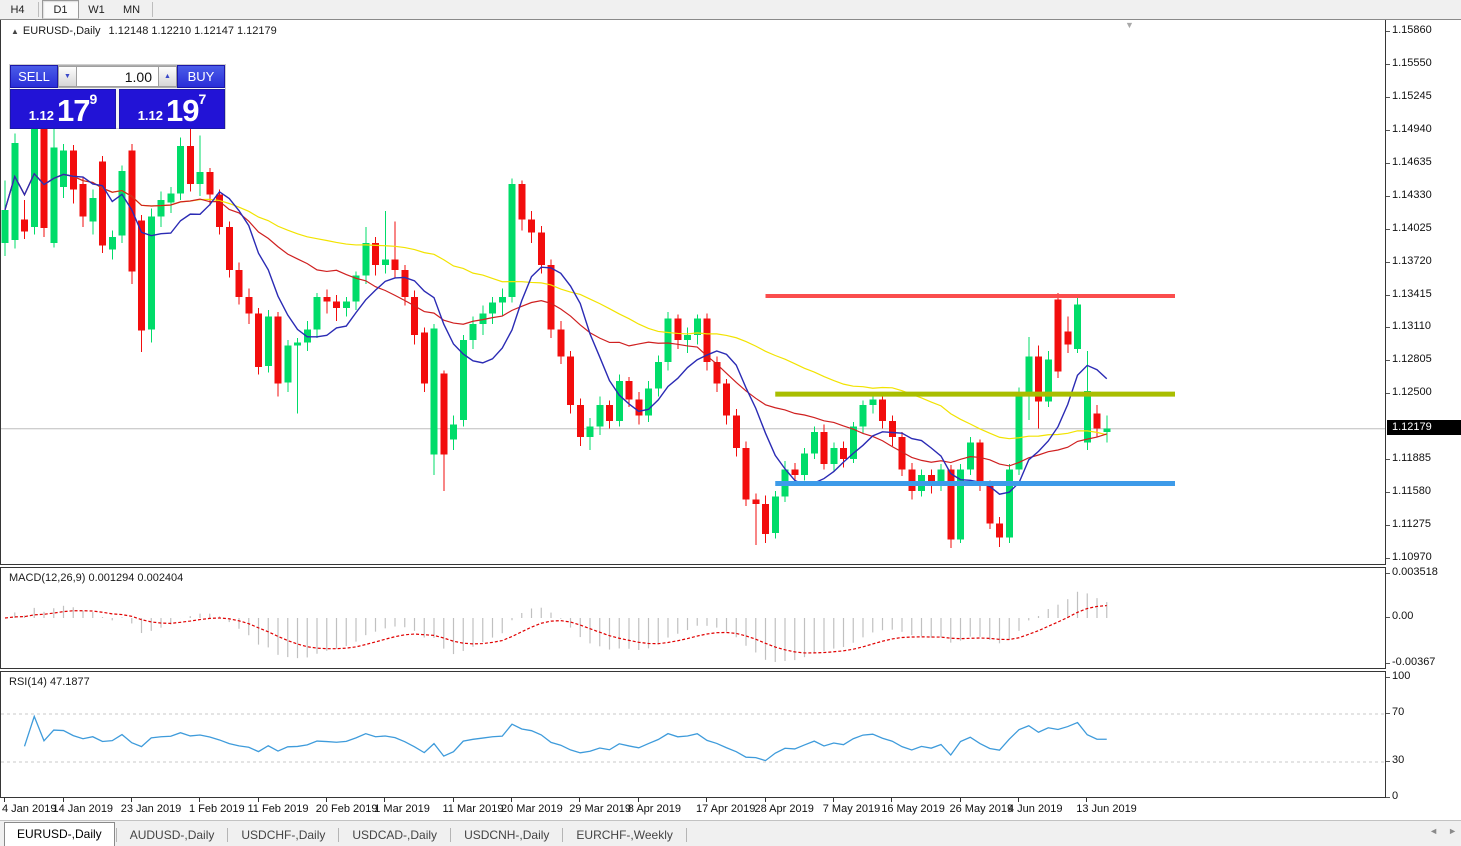 This screenshot has width=1461, height=846. Describe the element at coordinates (1035, 809) in the screenshot. I see `date-axis-label: 4 Jun 2019` at that location.